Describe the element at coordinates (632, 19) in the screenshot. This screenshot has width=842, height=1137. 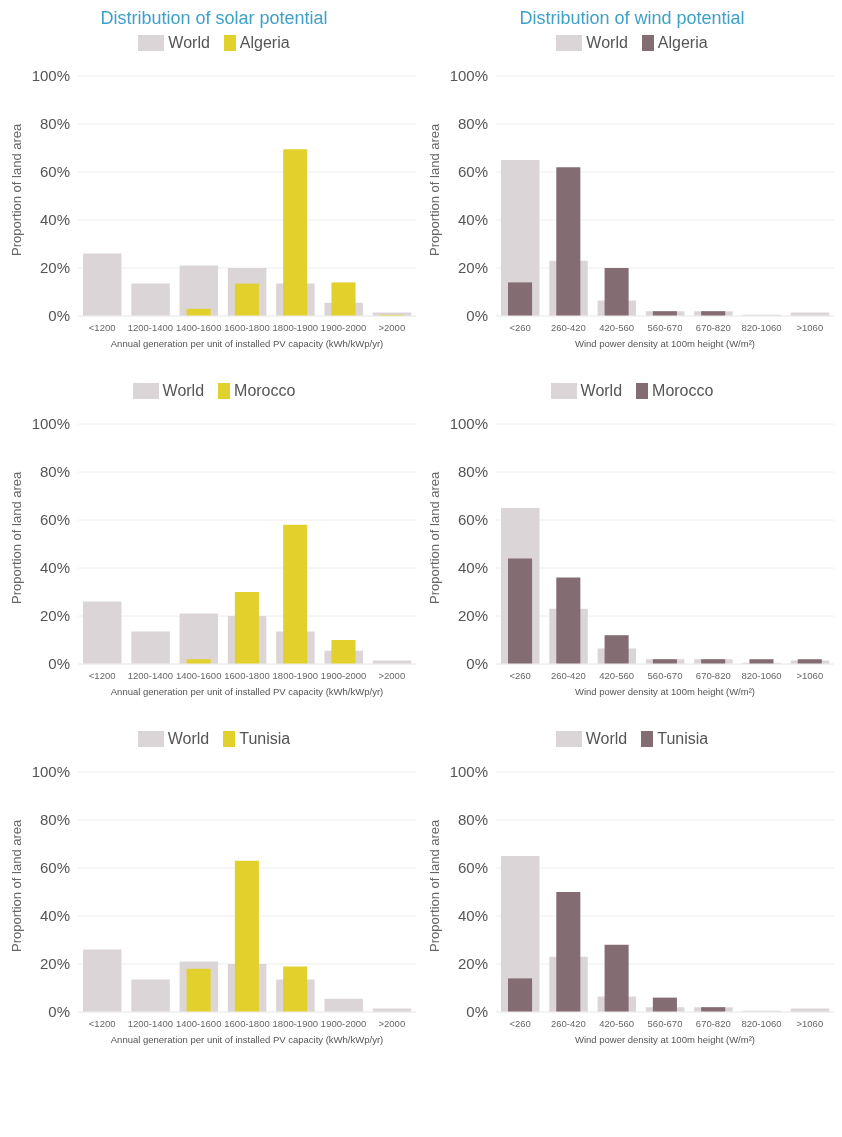
I see `chart-title: Distribution of wind potential` at that location.